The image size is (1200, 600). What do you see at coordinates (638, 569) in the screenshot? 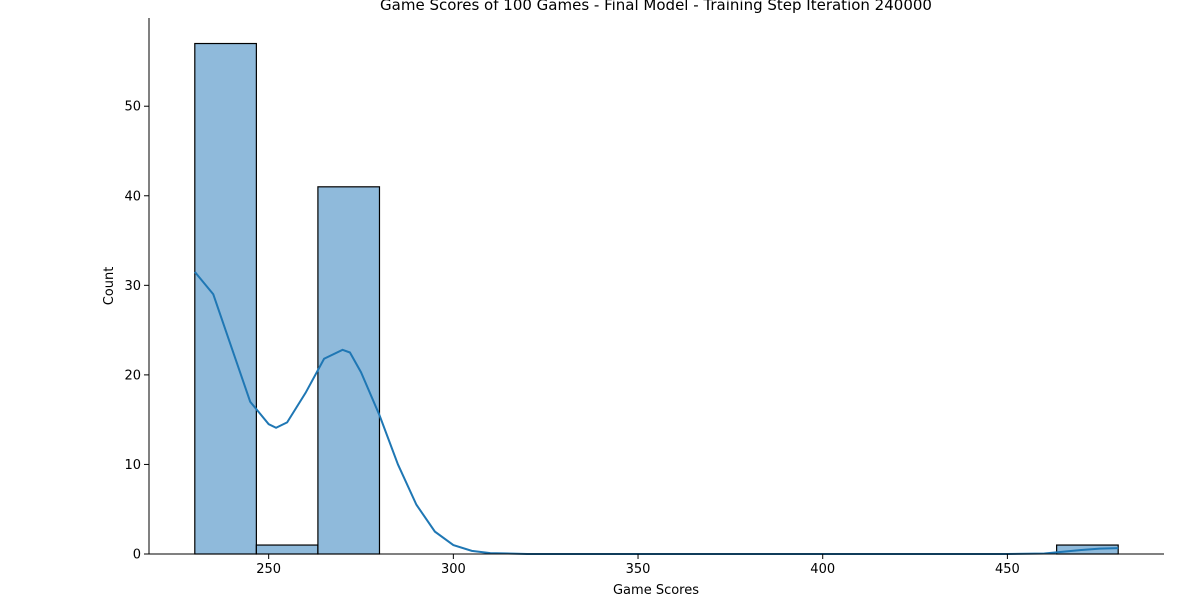
I see `x-tick-label: 350` at bounding box center [638, 569].